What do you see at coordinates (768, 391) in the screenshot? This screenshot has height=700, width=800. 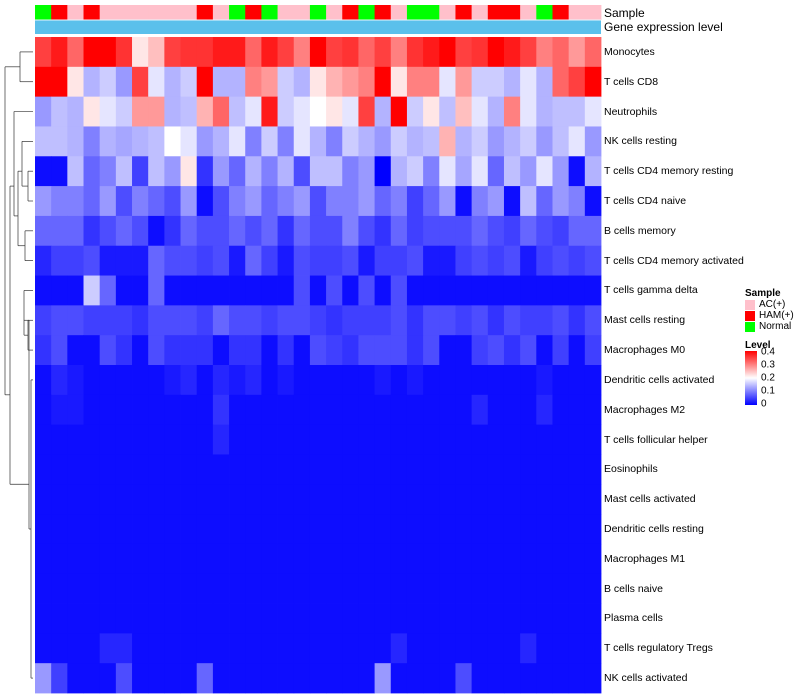 I see `level-tick: 0.1` at bounding box center [768, 391].